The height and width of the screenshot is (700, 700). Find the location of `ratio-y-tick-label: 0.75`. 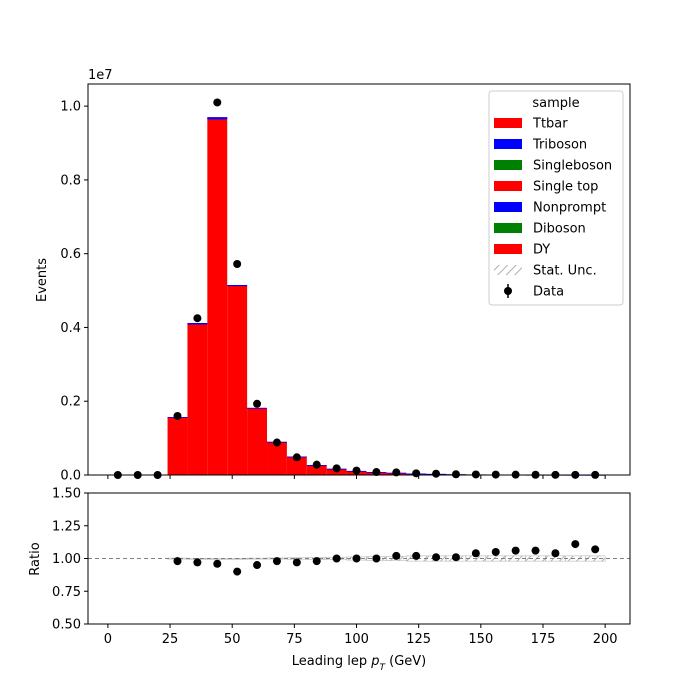

ratio-y-tick-label: 0.75 is located at coordinates (66, 592).